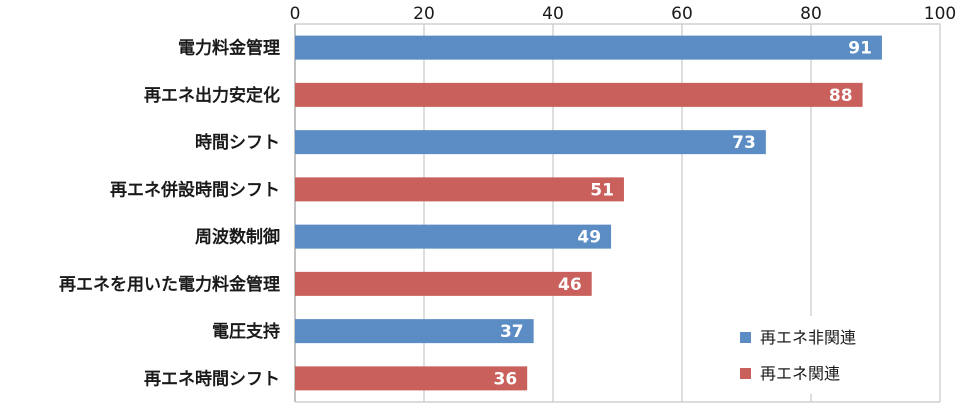 Image resolution: width=960 pixels, height=406 pixels. I want to click on category-label-3: 時間シフト, so click(237, 142).